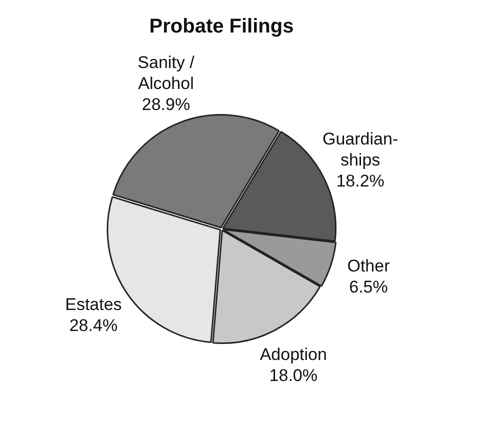  What do you see at coordinates (93, 304) in the screenshot?
I see `slice-label: Estates` at bounding box center [93, 304].